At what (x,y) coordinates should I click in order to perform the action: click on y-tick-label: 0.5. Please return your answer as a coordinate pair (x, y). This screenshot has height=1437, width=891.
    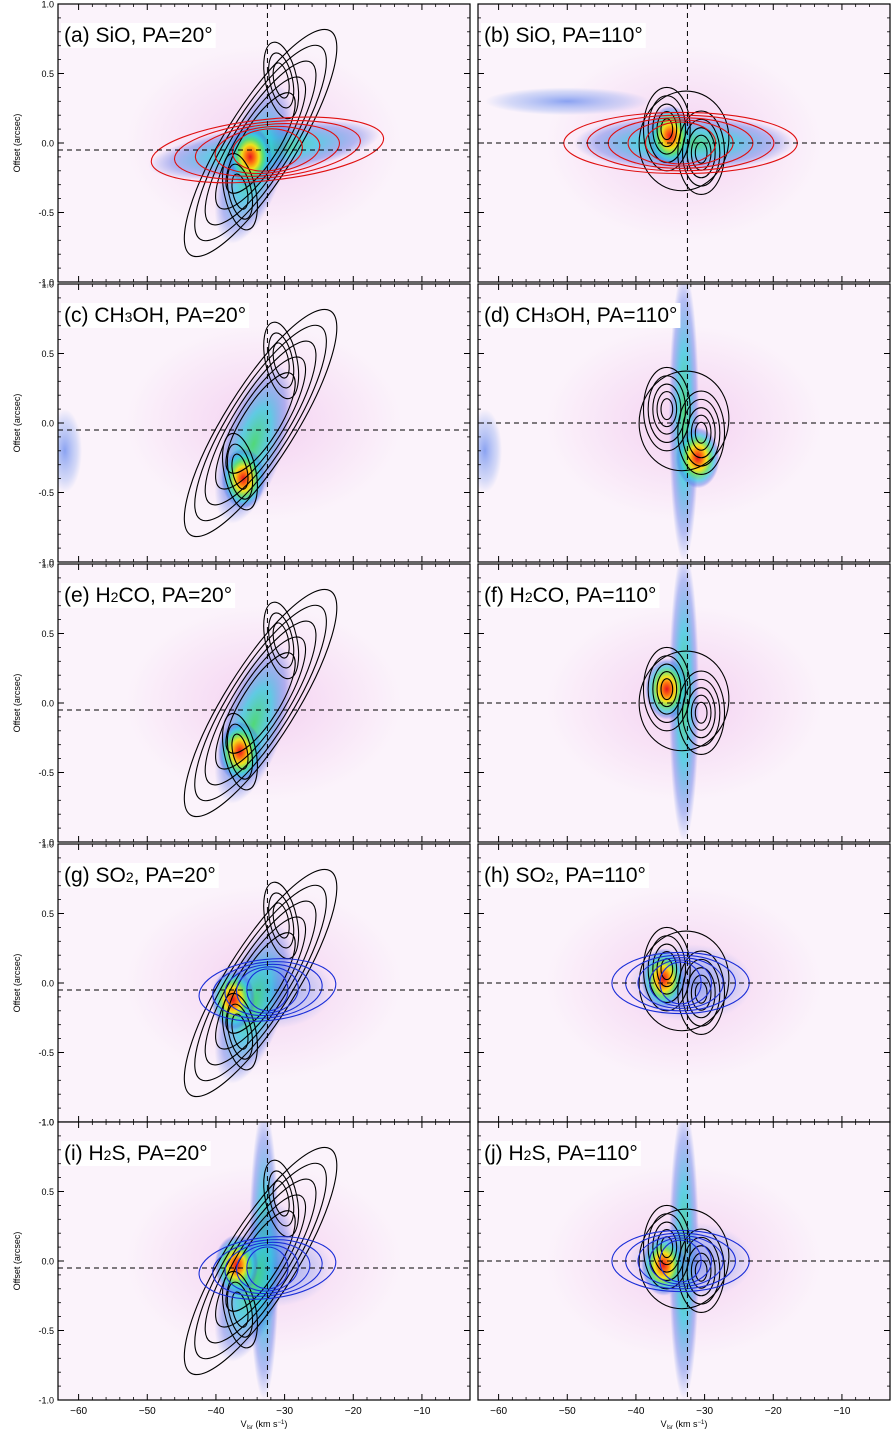
    Looking at the image, I should click on (47, 74).